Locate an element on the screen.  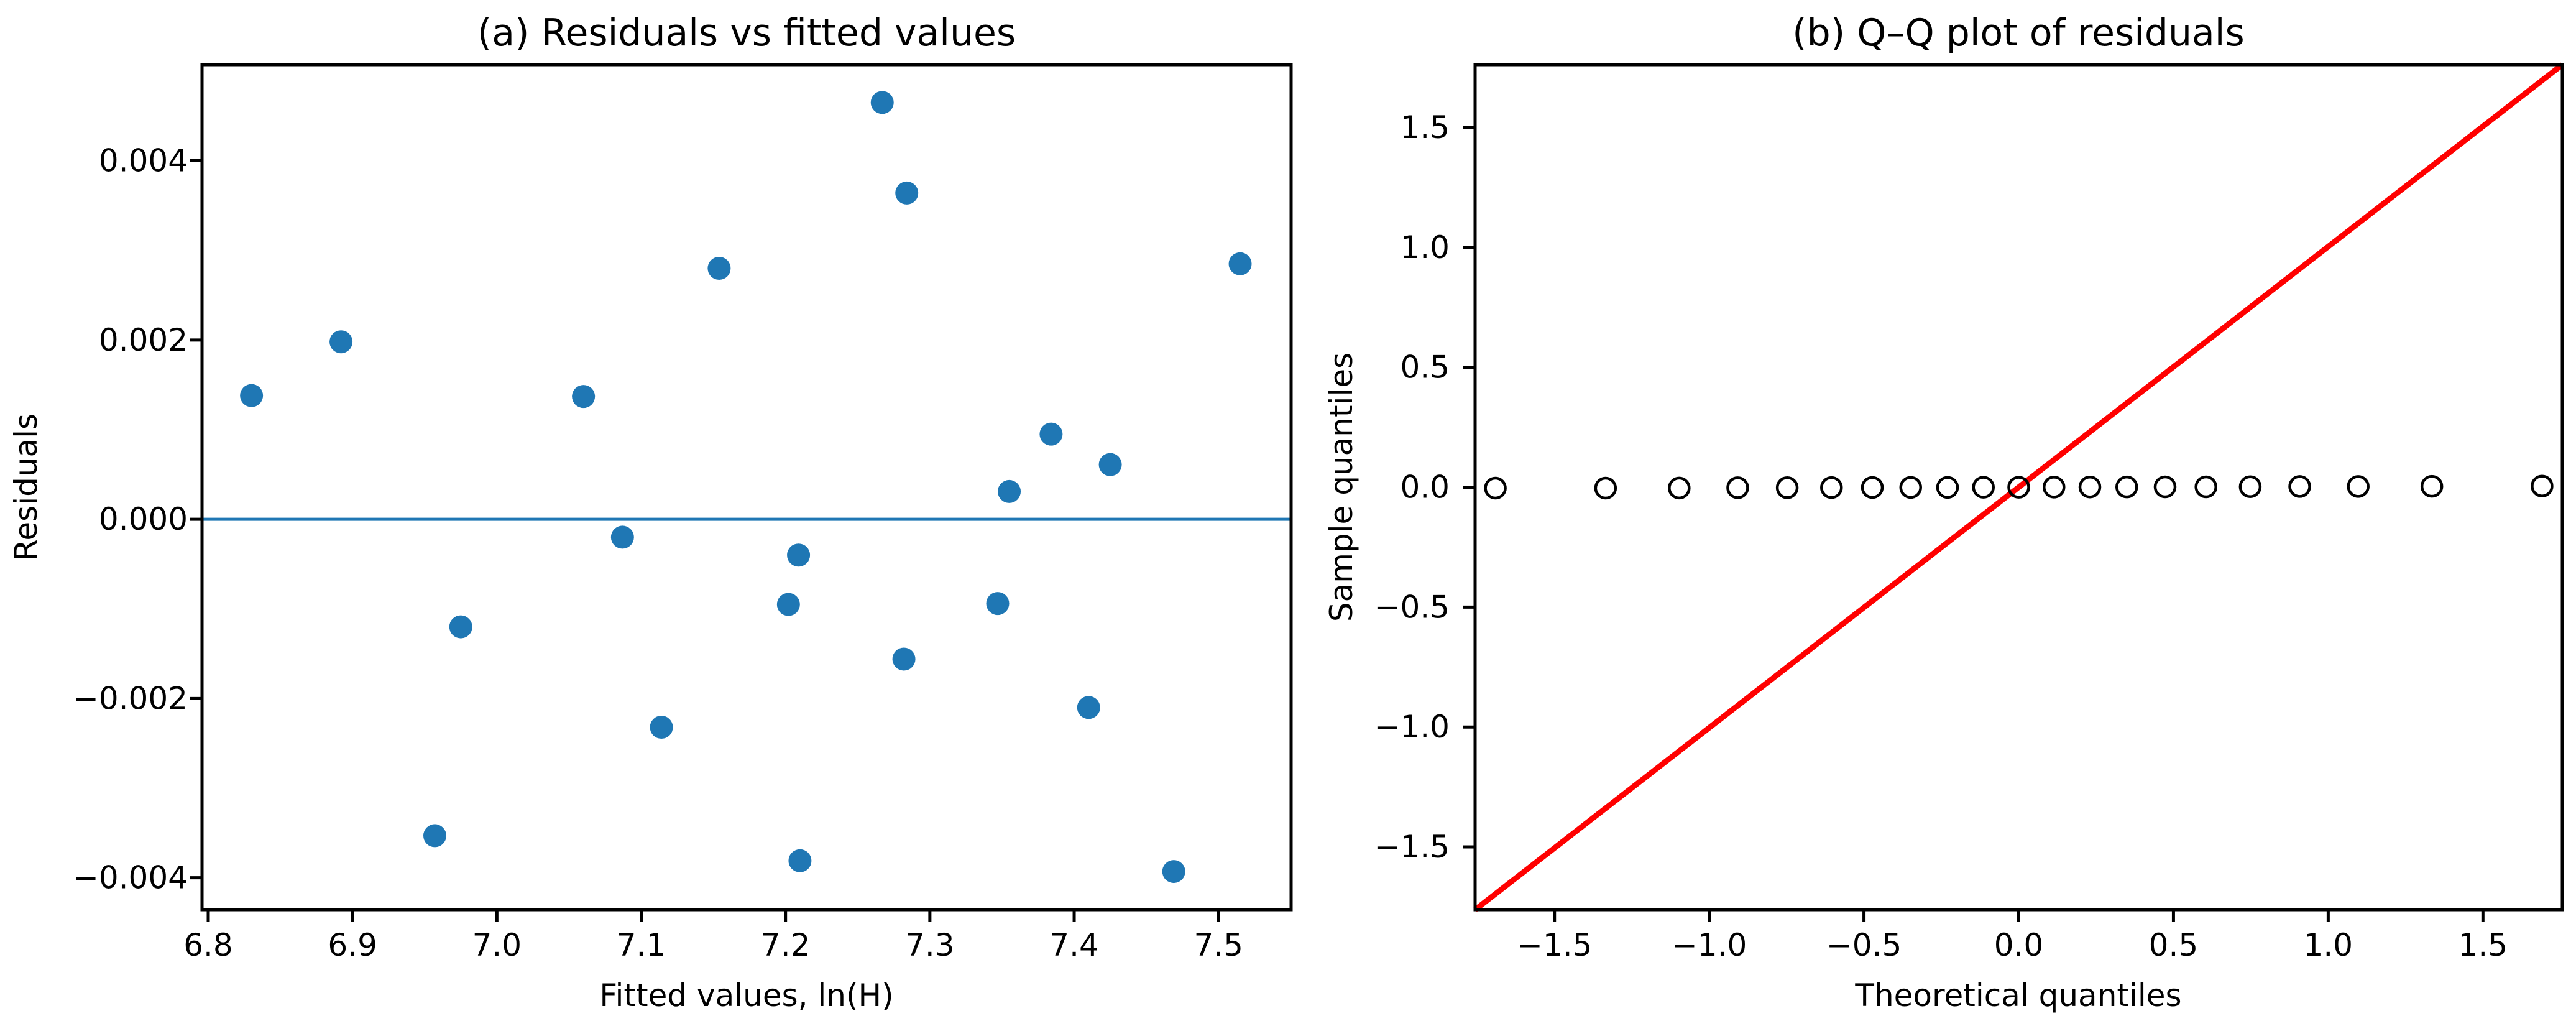
y-tick-label: −0.004 is located at coordinates (130, 878).